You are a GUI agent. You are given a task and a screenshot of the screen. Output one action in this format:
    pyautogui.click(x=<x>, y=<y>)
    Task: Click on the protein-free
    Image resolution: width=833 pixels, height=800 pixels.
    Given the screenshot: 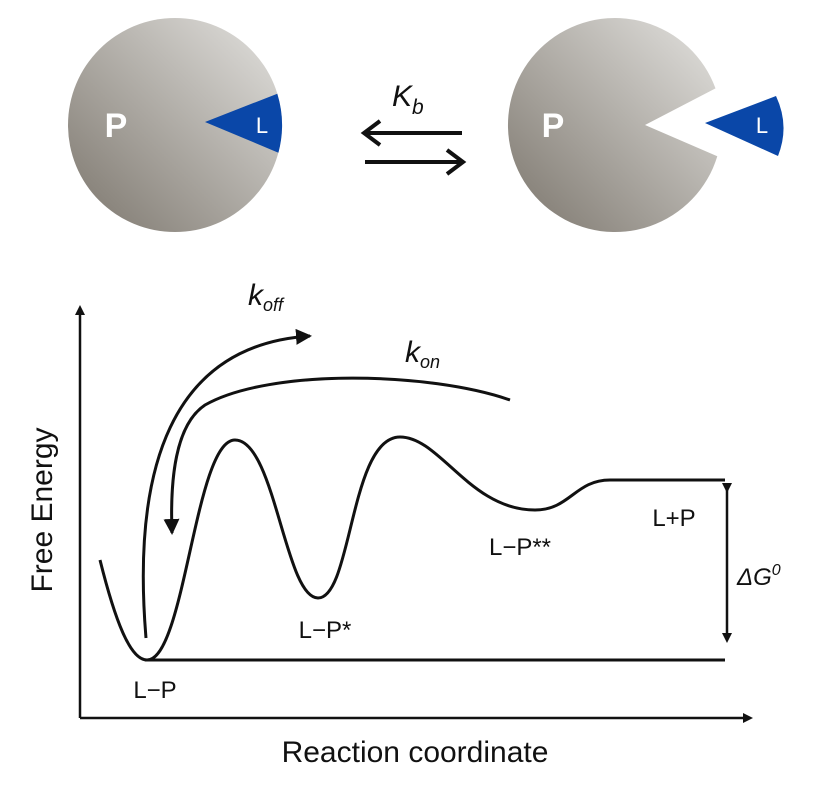 What is the action you would take?
    pyautogui.click(x=612, y=125)
    